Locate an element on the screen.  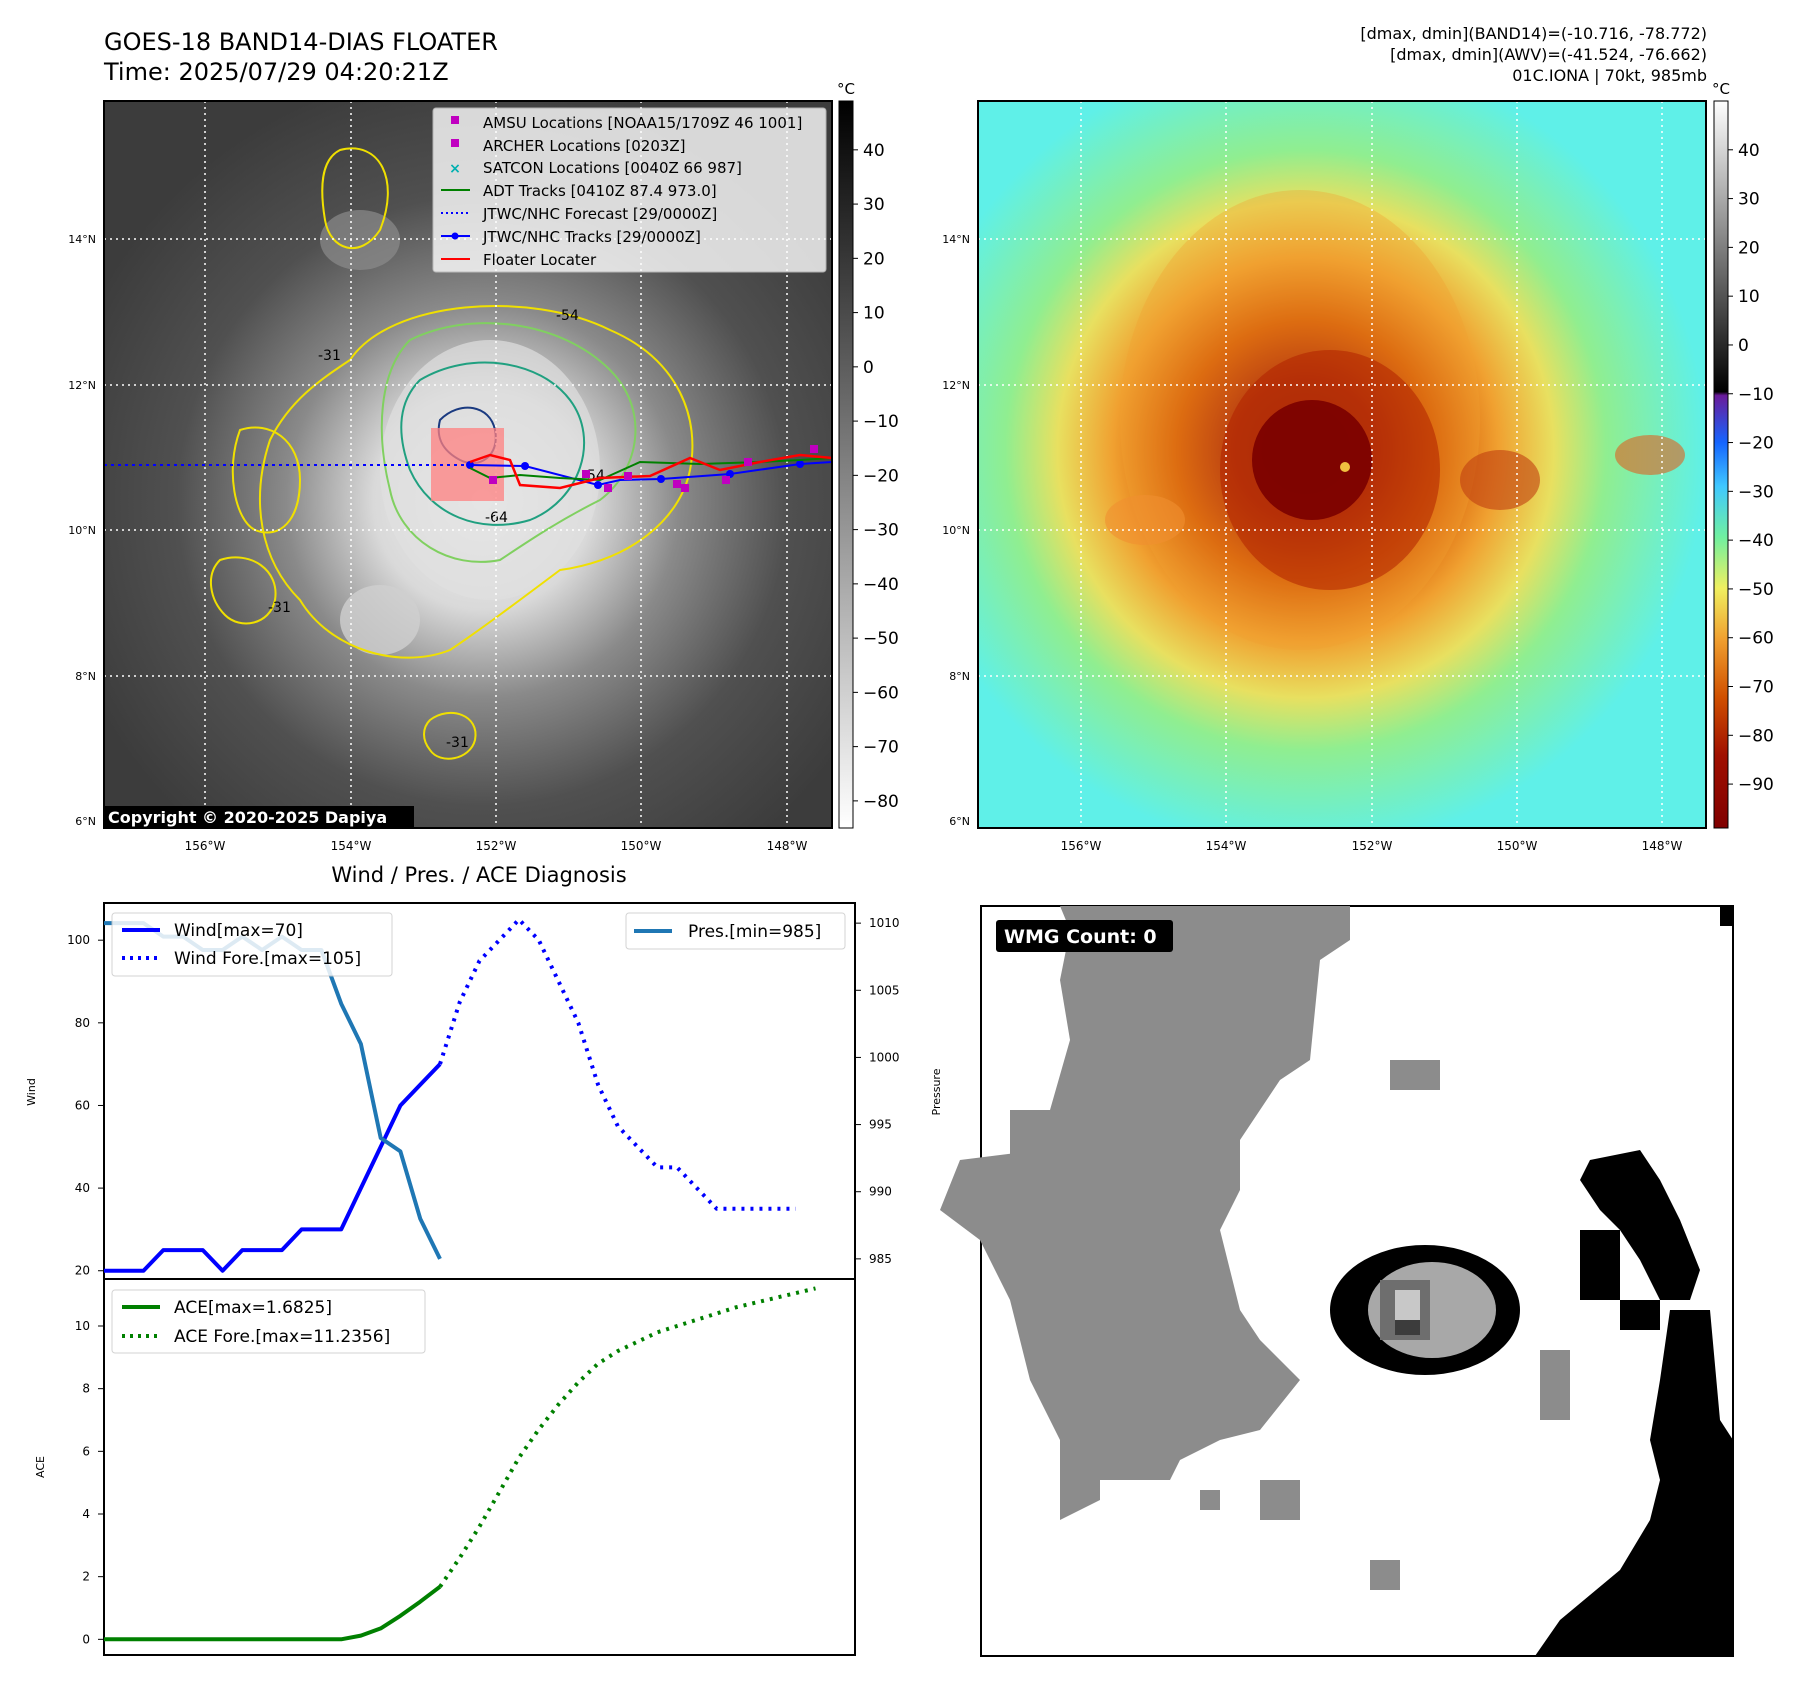
y-tick-label: 2 is located at coordinates (86, 1577).